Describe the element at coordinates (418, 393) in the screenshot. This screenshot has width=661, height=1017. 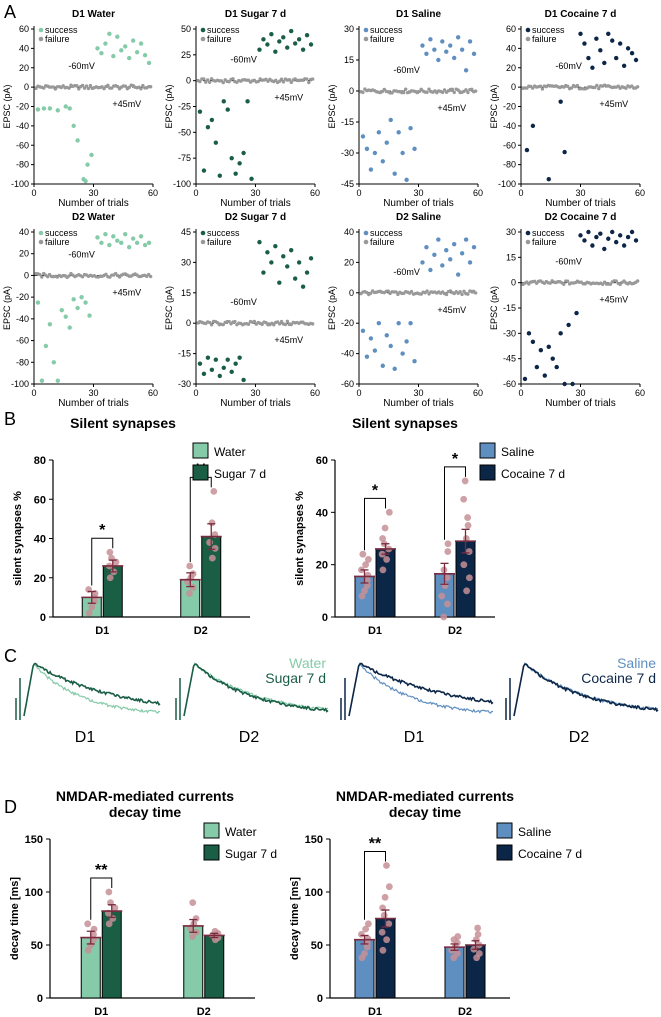
I see `x-tick-label: 30` at that location.